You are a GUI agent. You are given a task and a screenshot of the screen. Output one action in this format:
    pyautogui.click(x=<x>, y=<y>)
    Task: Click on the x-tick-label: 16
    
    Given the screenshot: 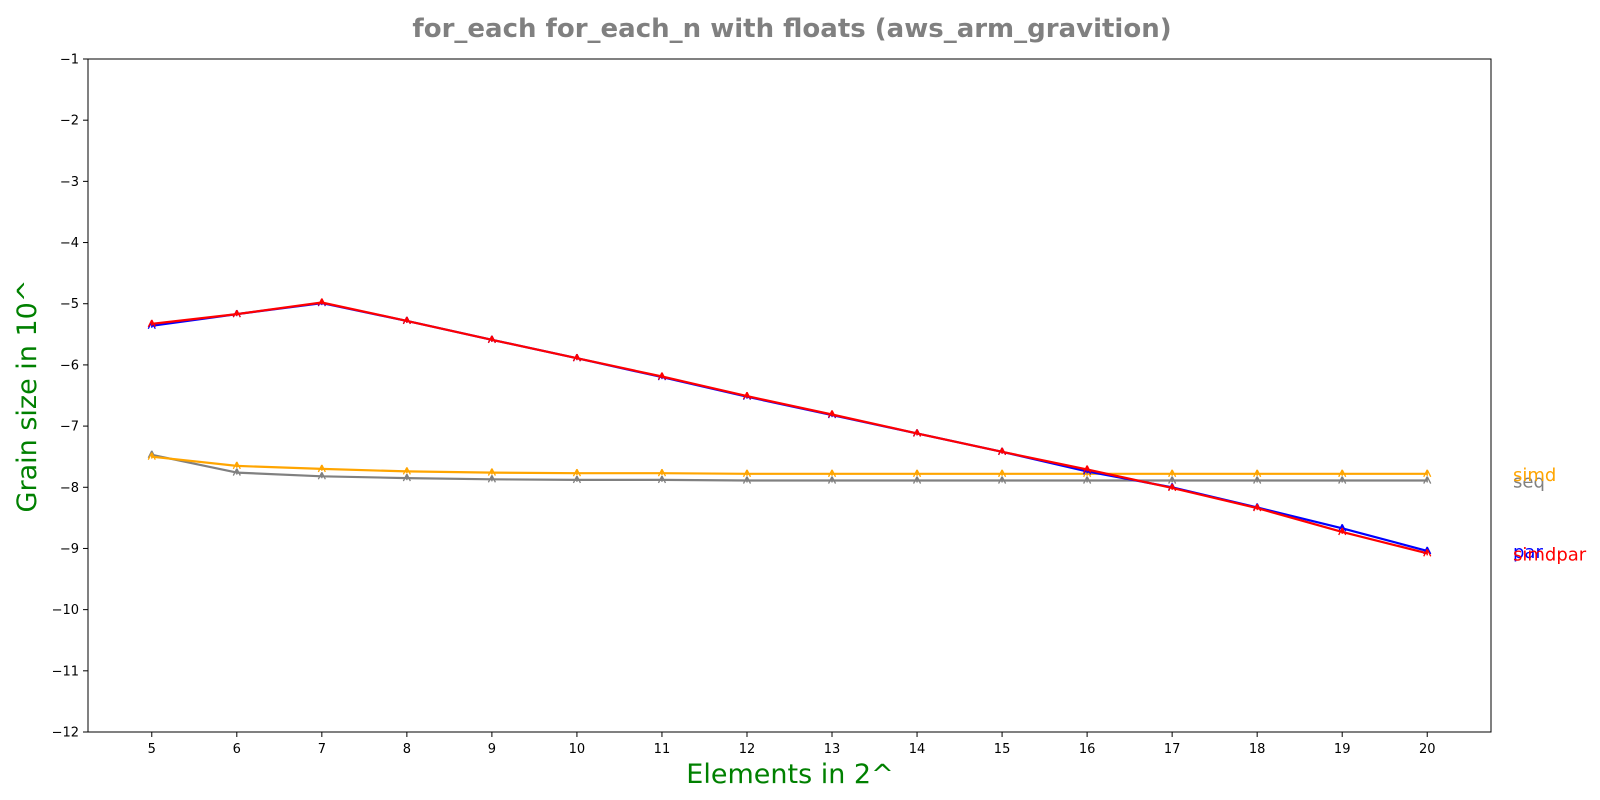 What is the action you would take?
    pyautogui.click(x=1087, y=749)
    